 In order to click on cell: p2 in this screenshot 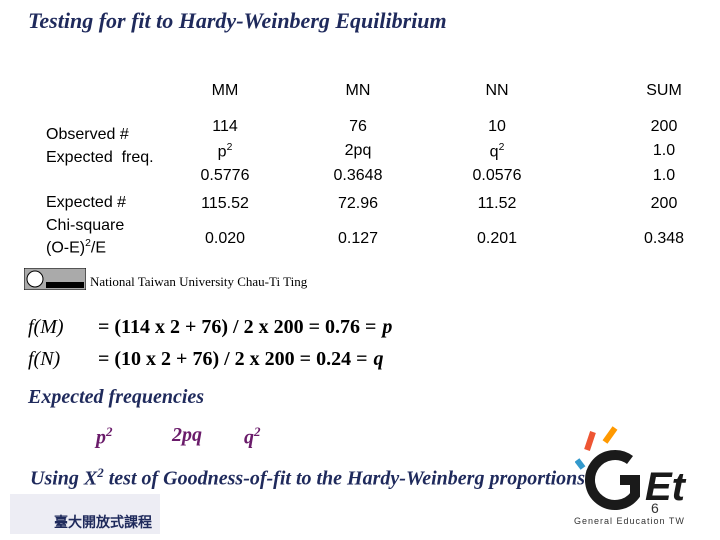, I will do `click(225, 151)`.